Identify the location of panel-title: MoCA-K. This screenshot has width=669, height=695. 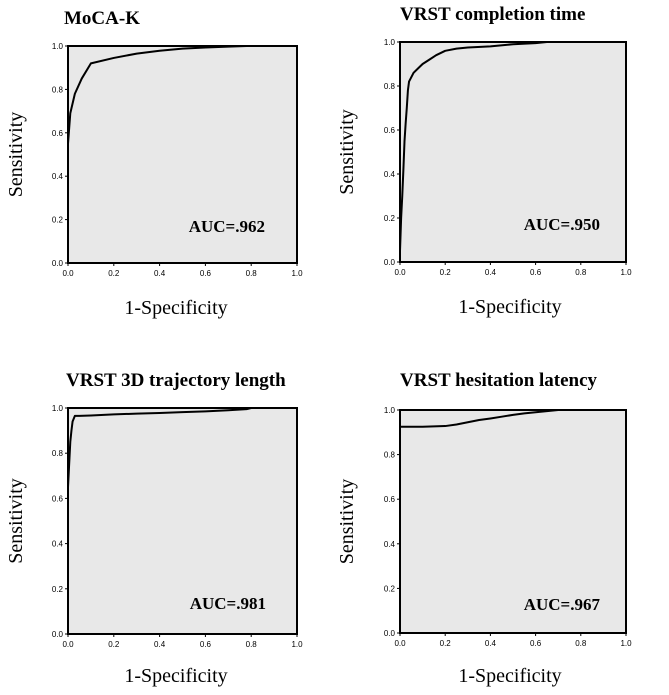
(102, 18).